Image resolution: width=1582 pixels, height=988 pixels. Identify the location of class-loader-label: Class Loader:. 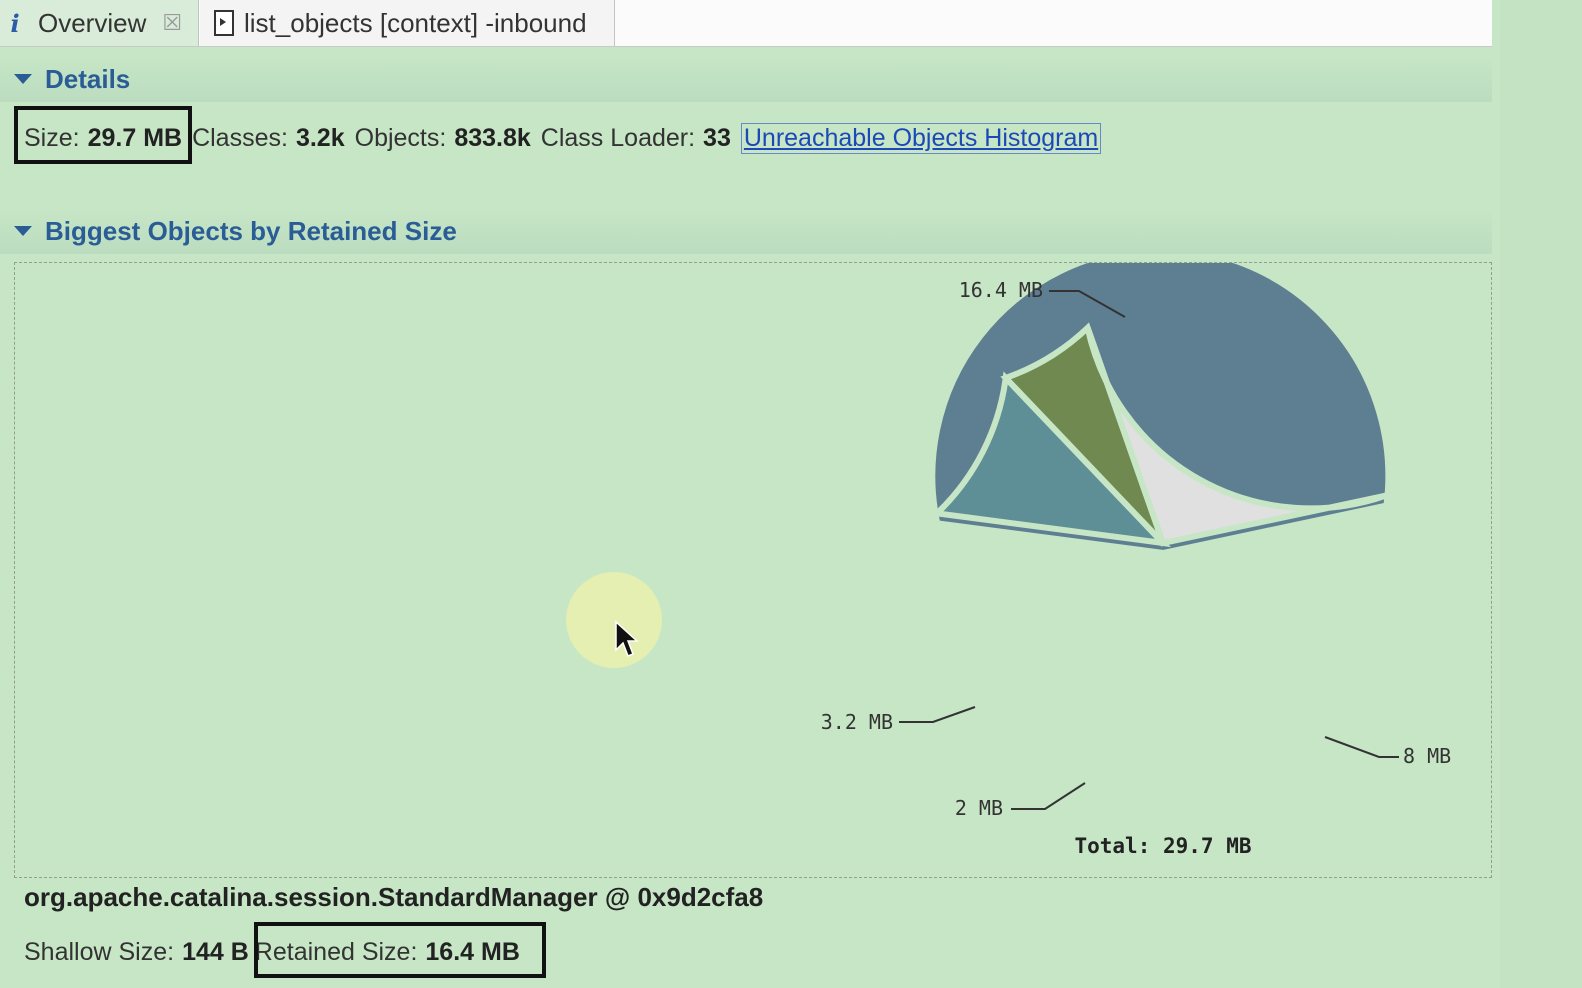
(618, 137).